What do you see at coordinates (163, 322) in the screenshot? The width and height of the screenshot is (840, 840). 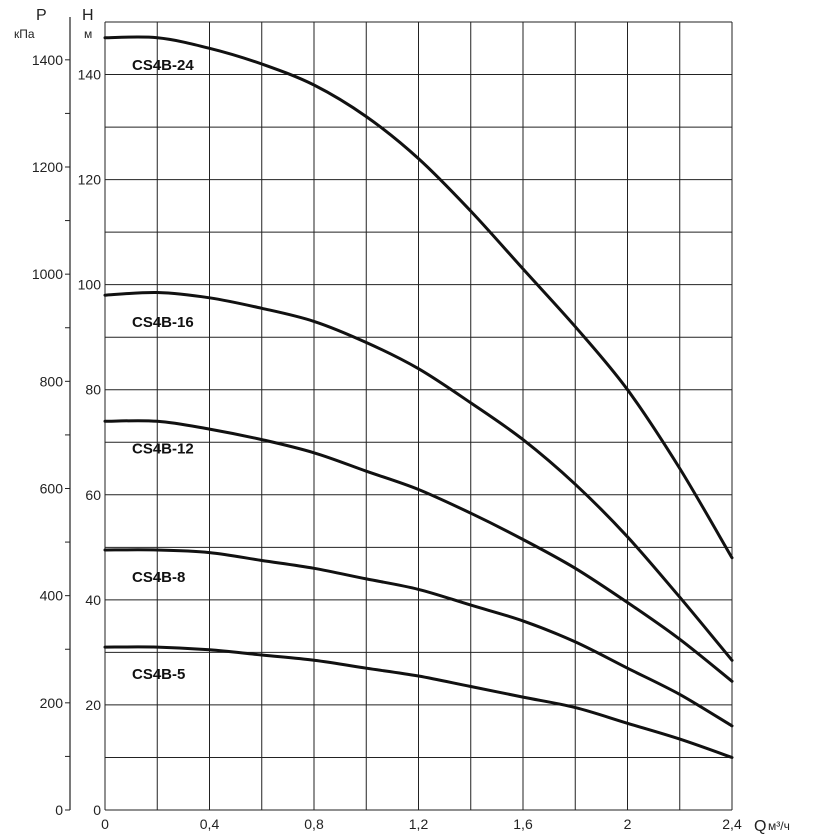 I see `series-label-cs4b-16: CS4B-16` at bounding box center [163, 322].